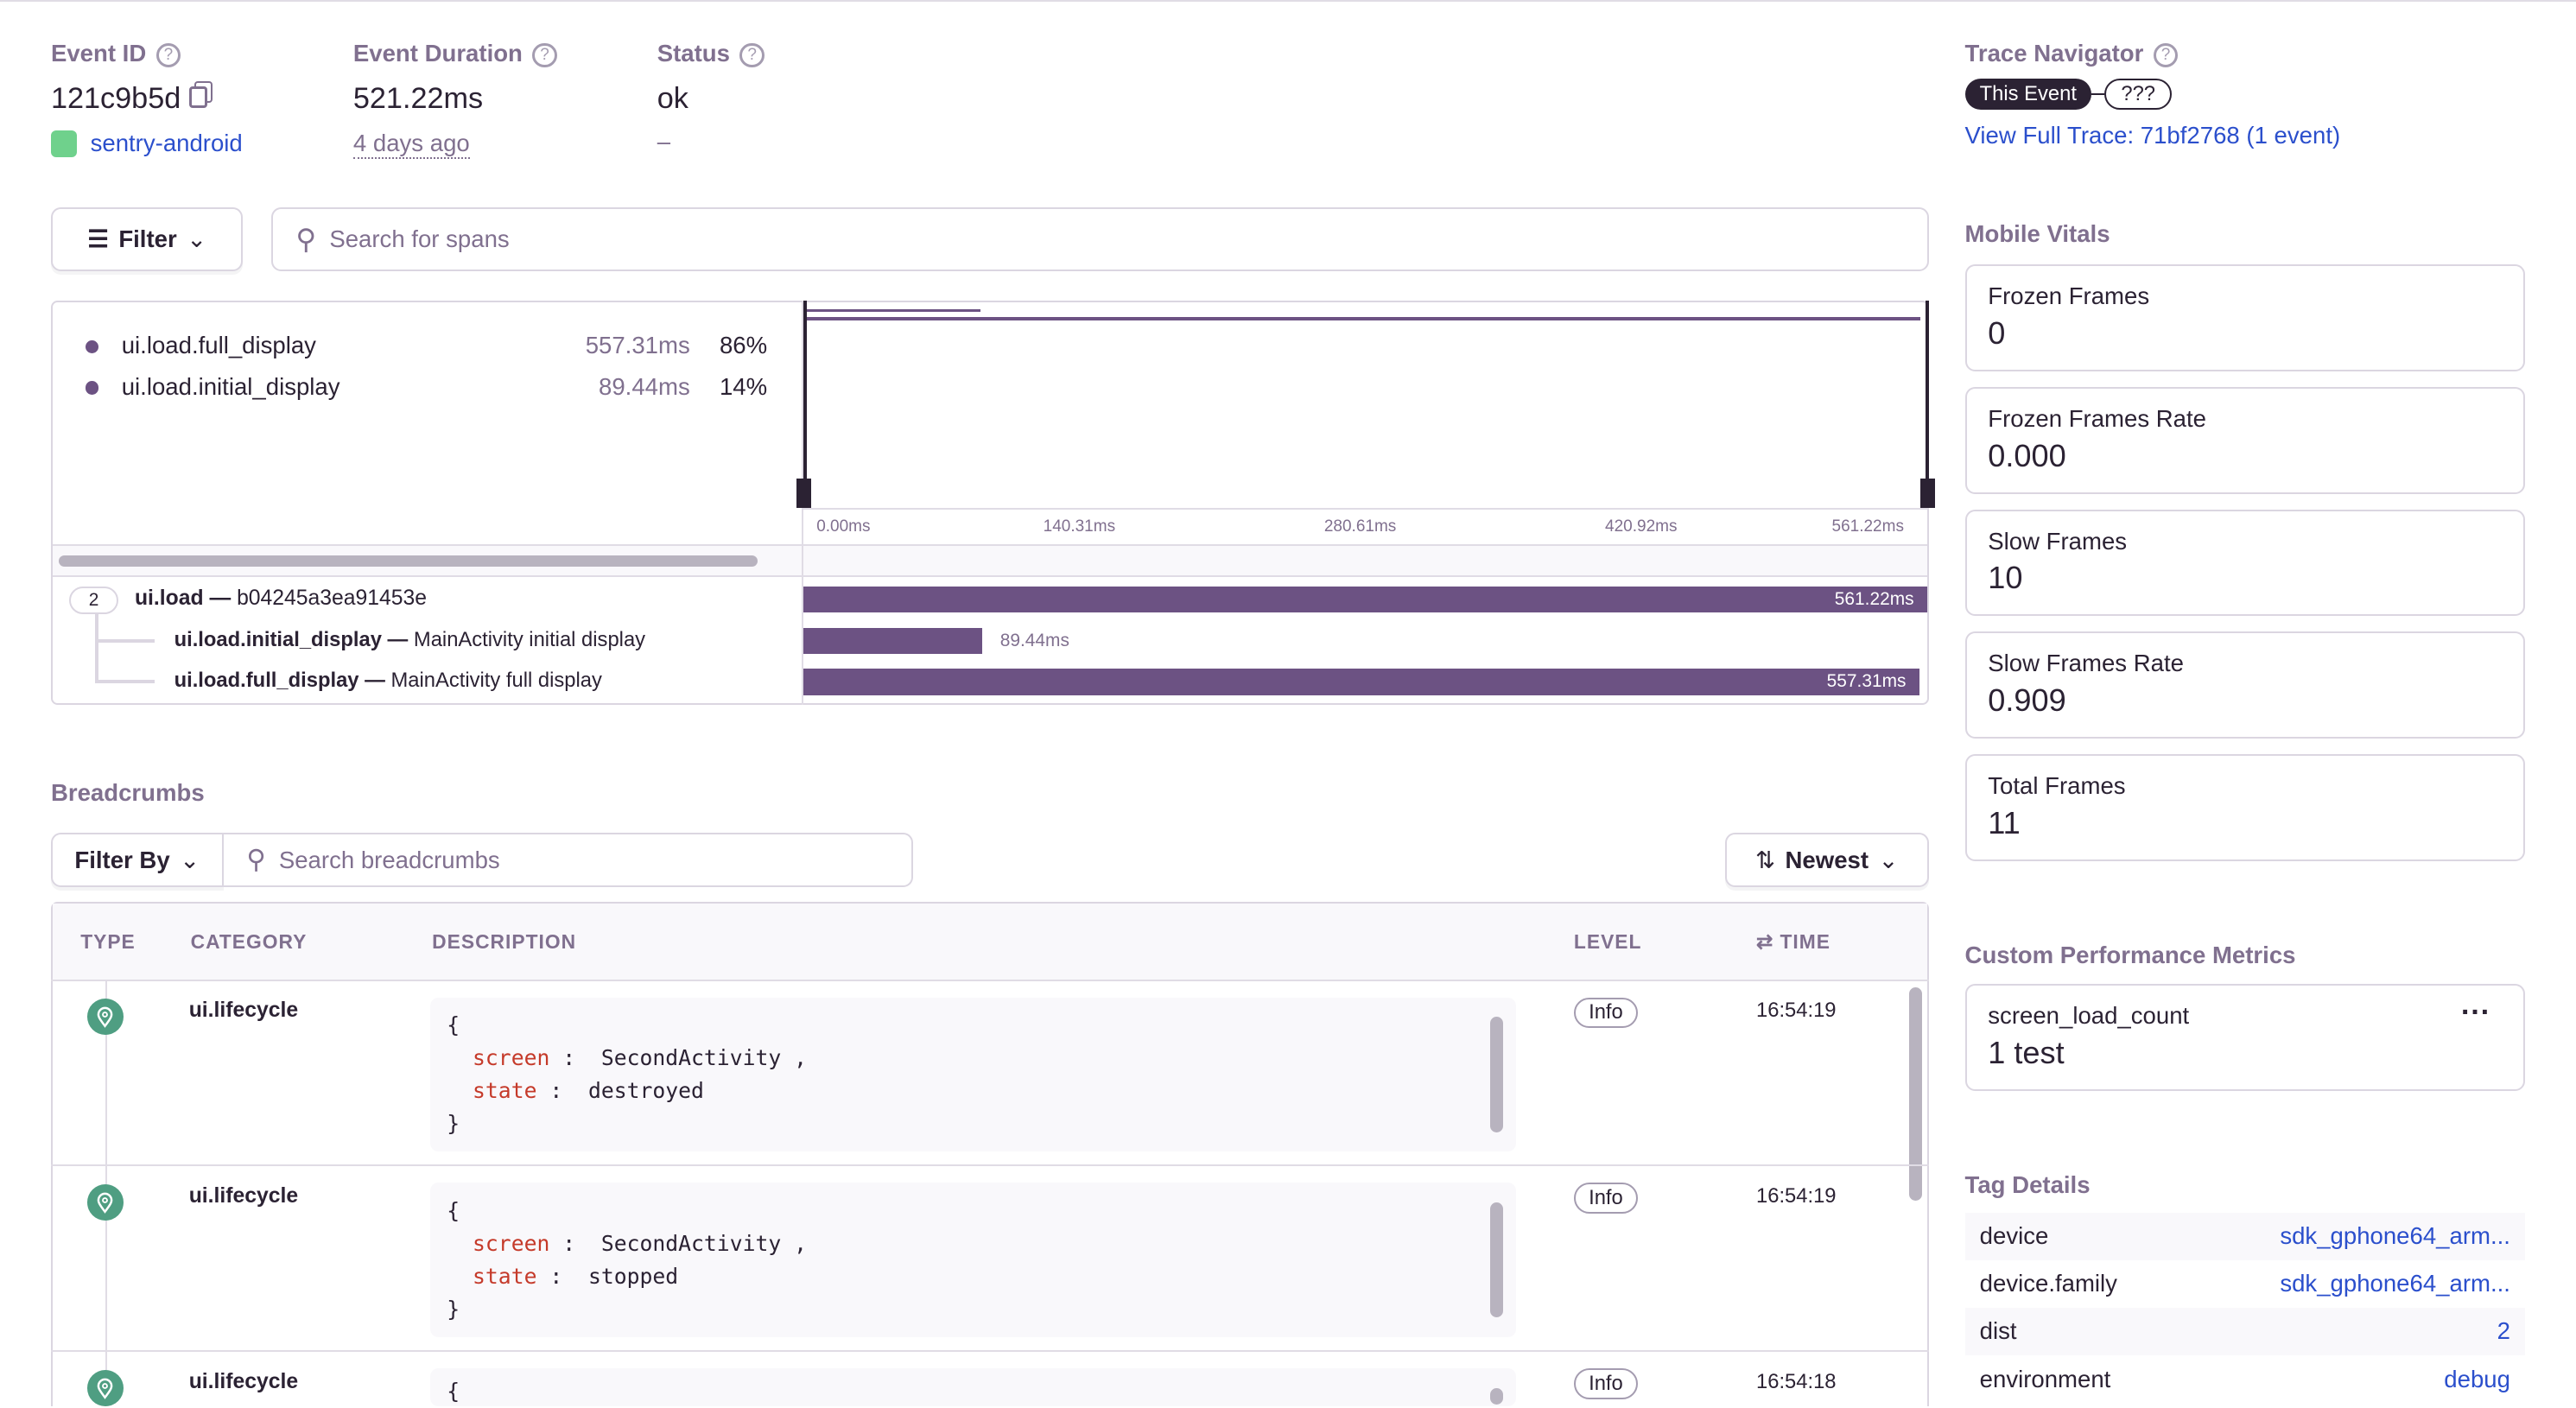  Describe the element at coordinates (230, 386) in the screenshot. I see `op-name: ui.load.initial_display` at that location.